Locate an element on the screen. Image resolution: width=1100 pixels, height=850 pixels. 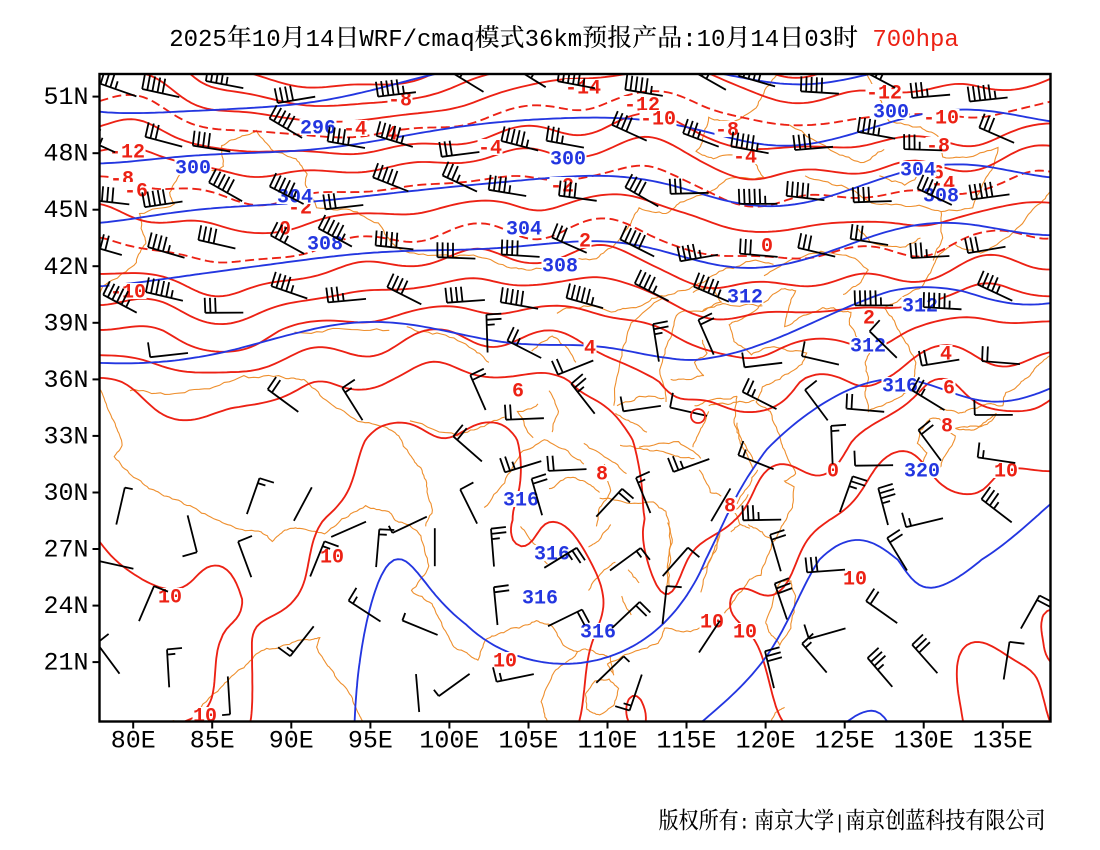
svg-text: 95E is located at coordinates (370, 741).